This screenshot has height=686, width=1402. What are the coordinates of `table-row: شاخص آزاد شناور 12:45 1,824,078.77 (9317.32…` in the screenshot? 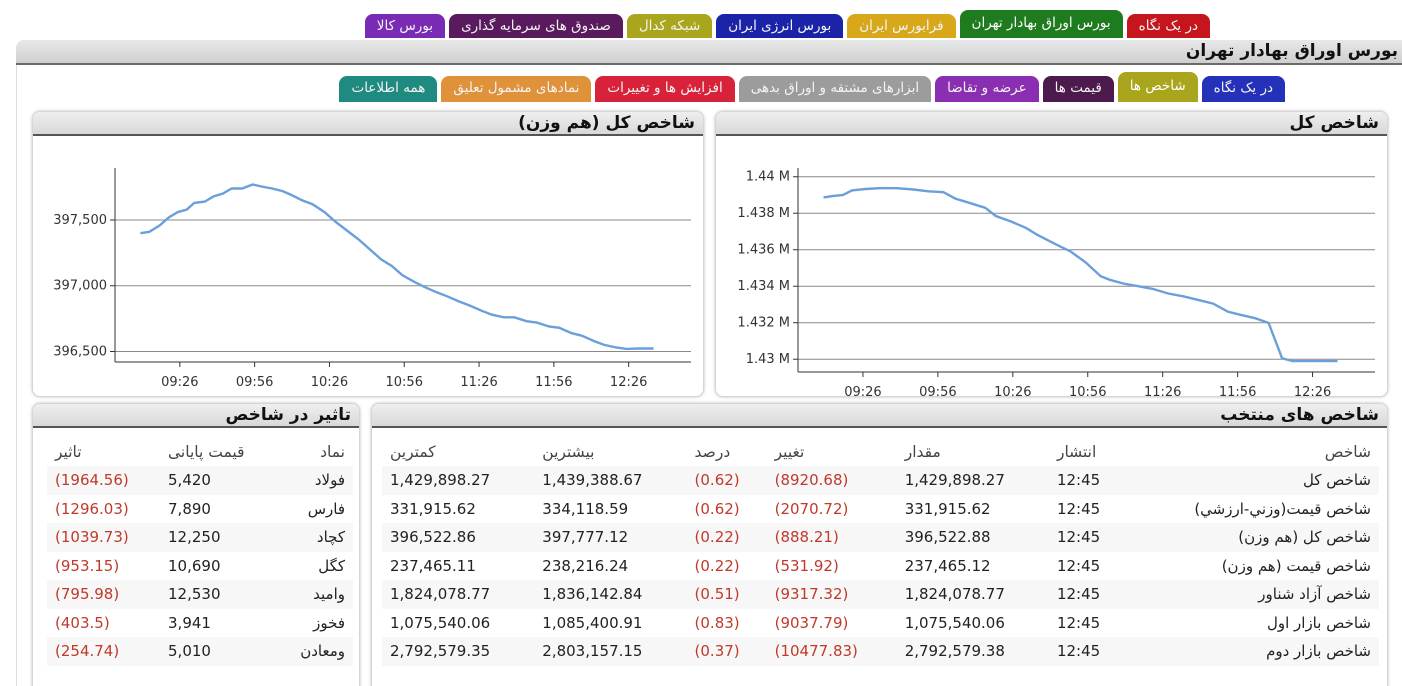 It's located at (880, 594).